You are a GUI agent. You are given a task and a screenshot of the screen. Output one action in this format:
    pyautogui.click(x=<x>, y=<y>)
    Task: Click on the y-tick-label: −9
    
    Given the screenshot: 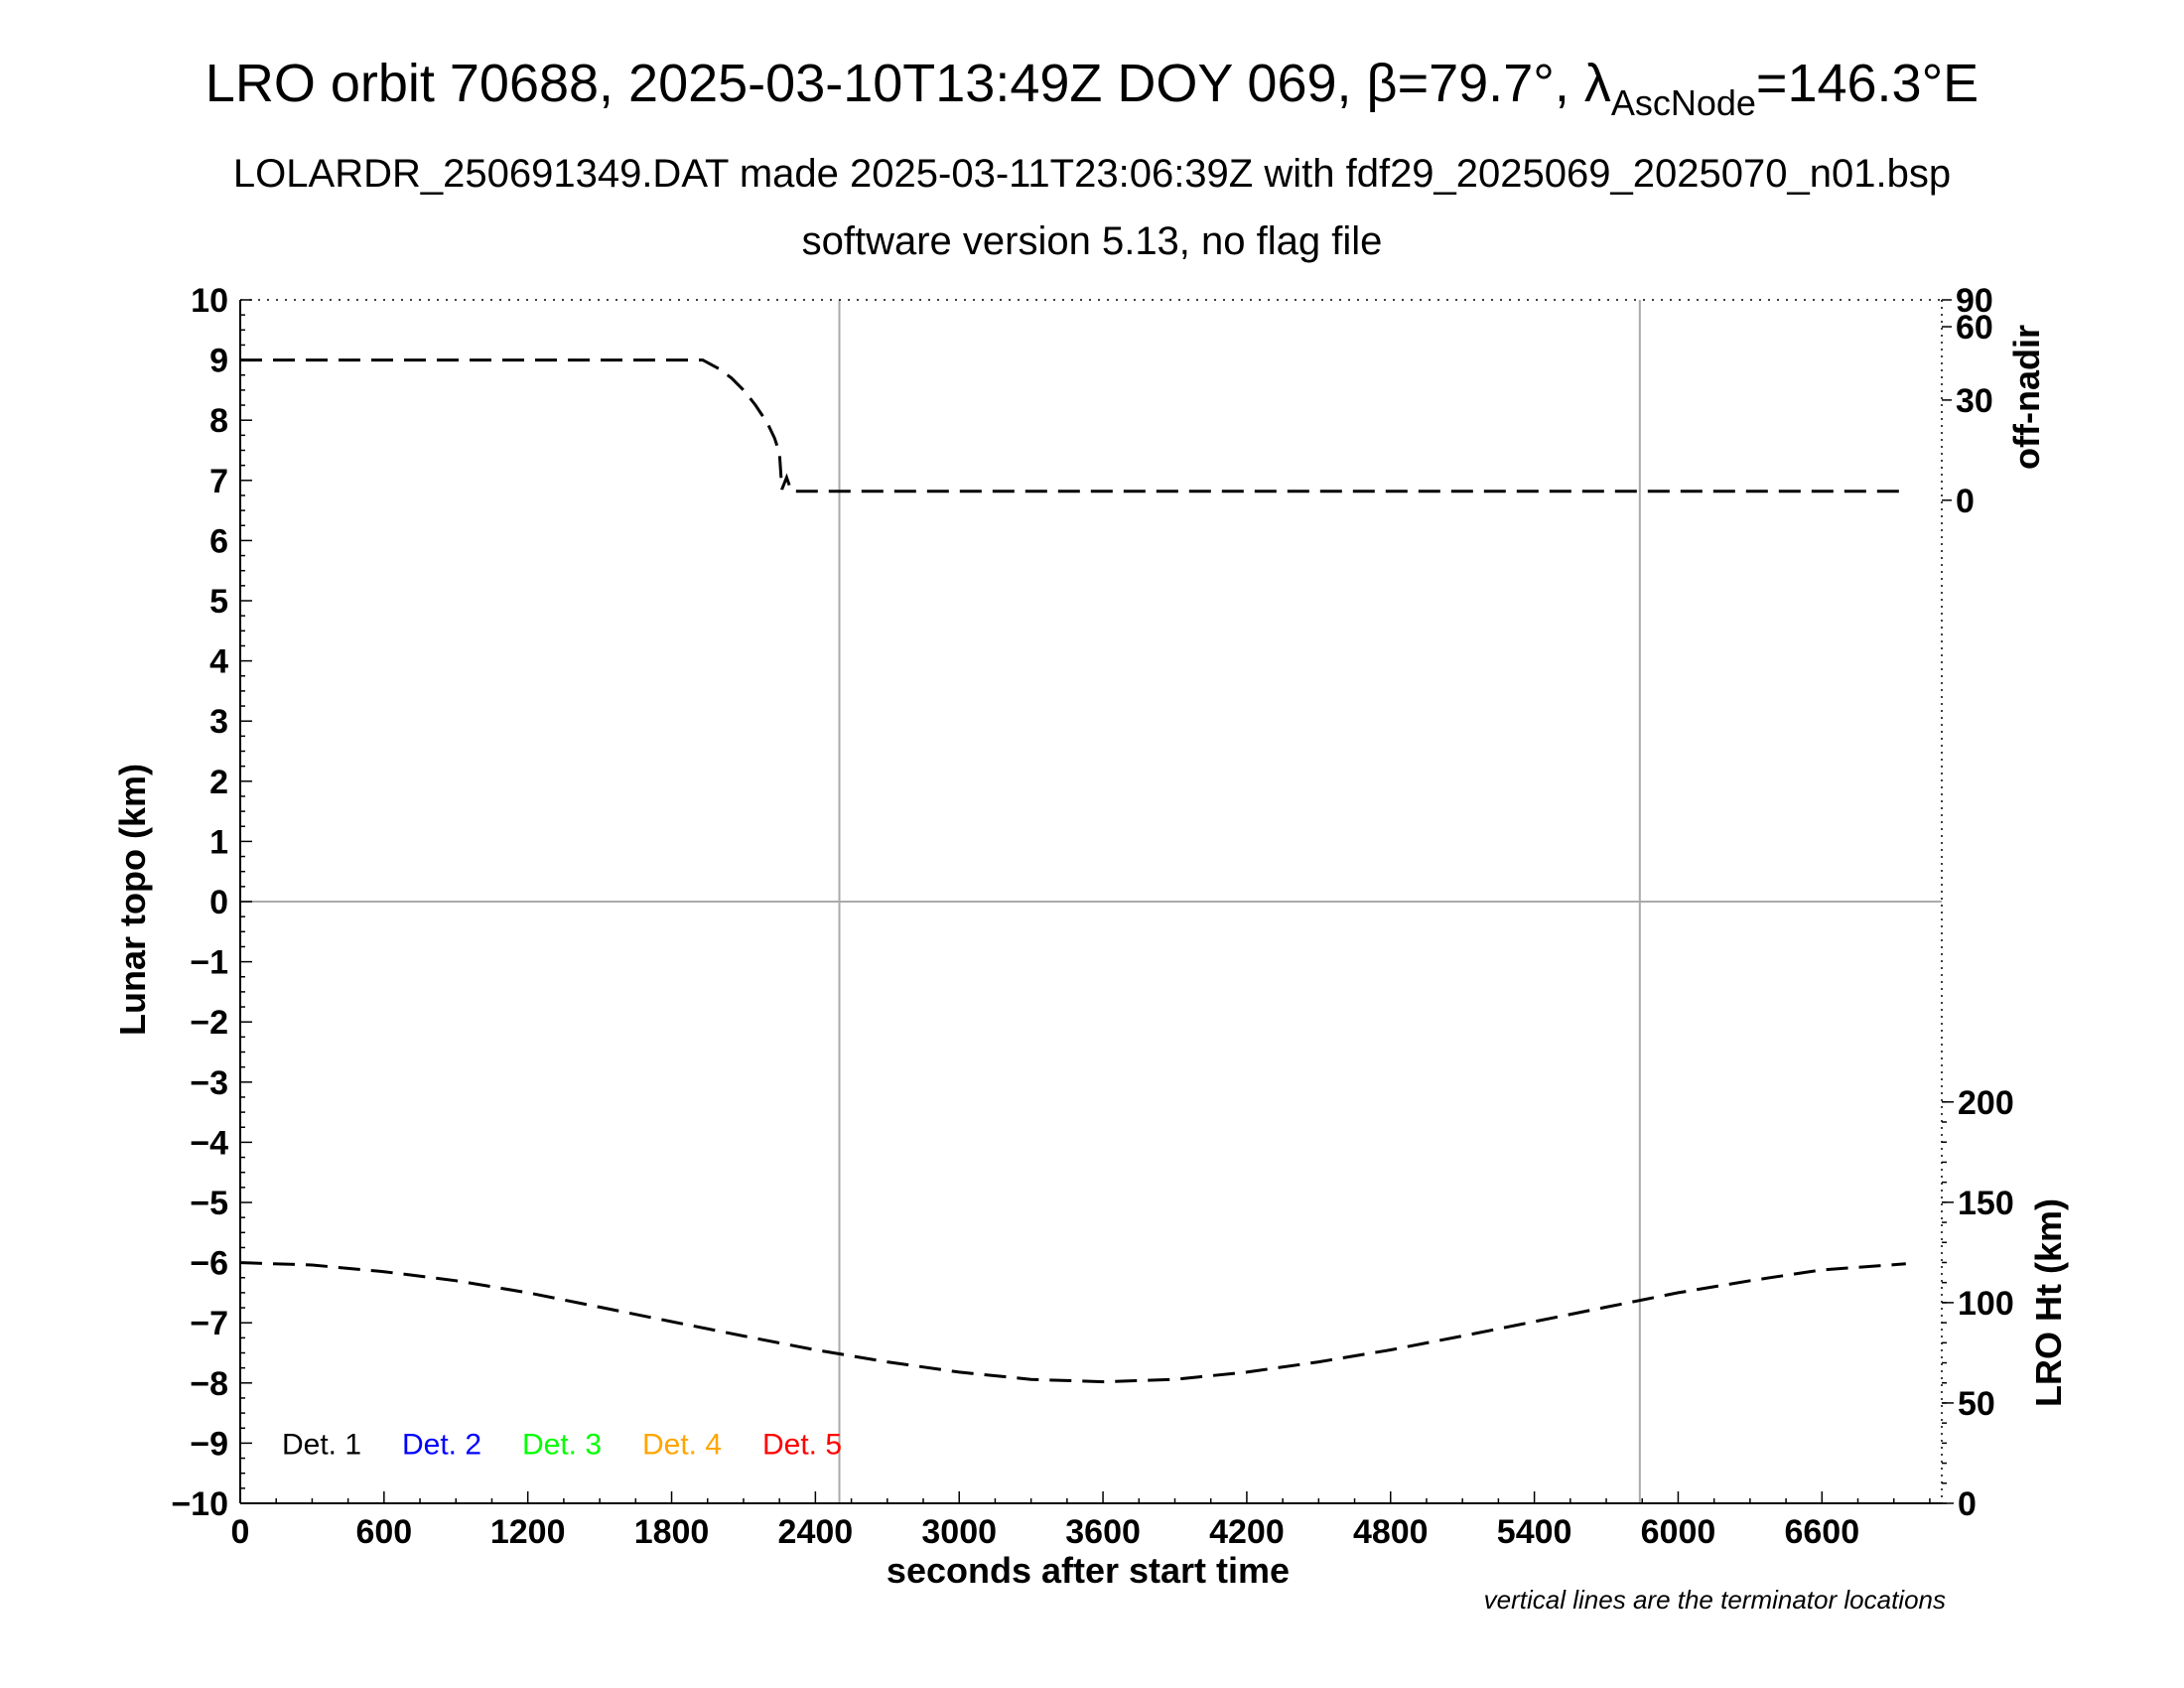 What is the action you would take?
    pyautogui.click(x=209, y=1444)
    